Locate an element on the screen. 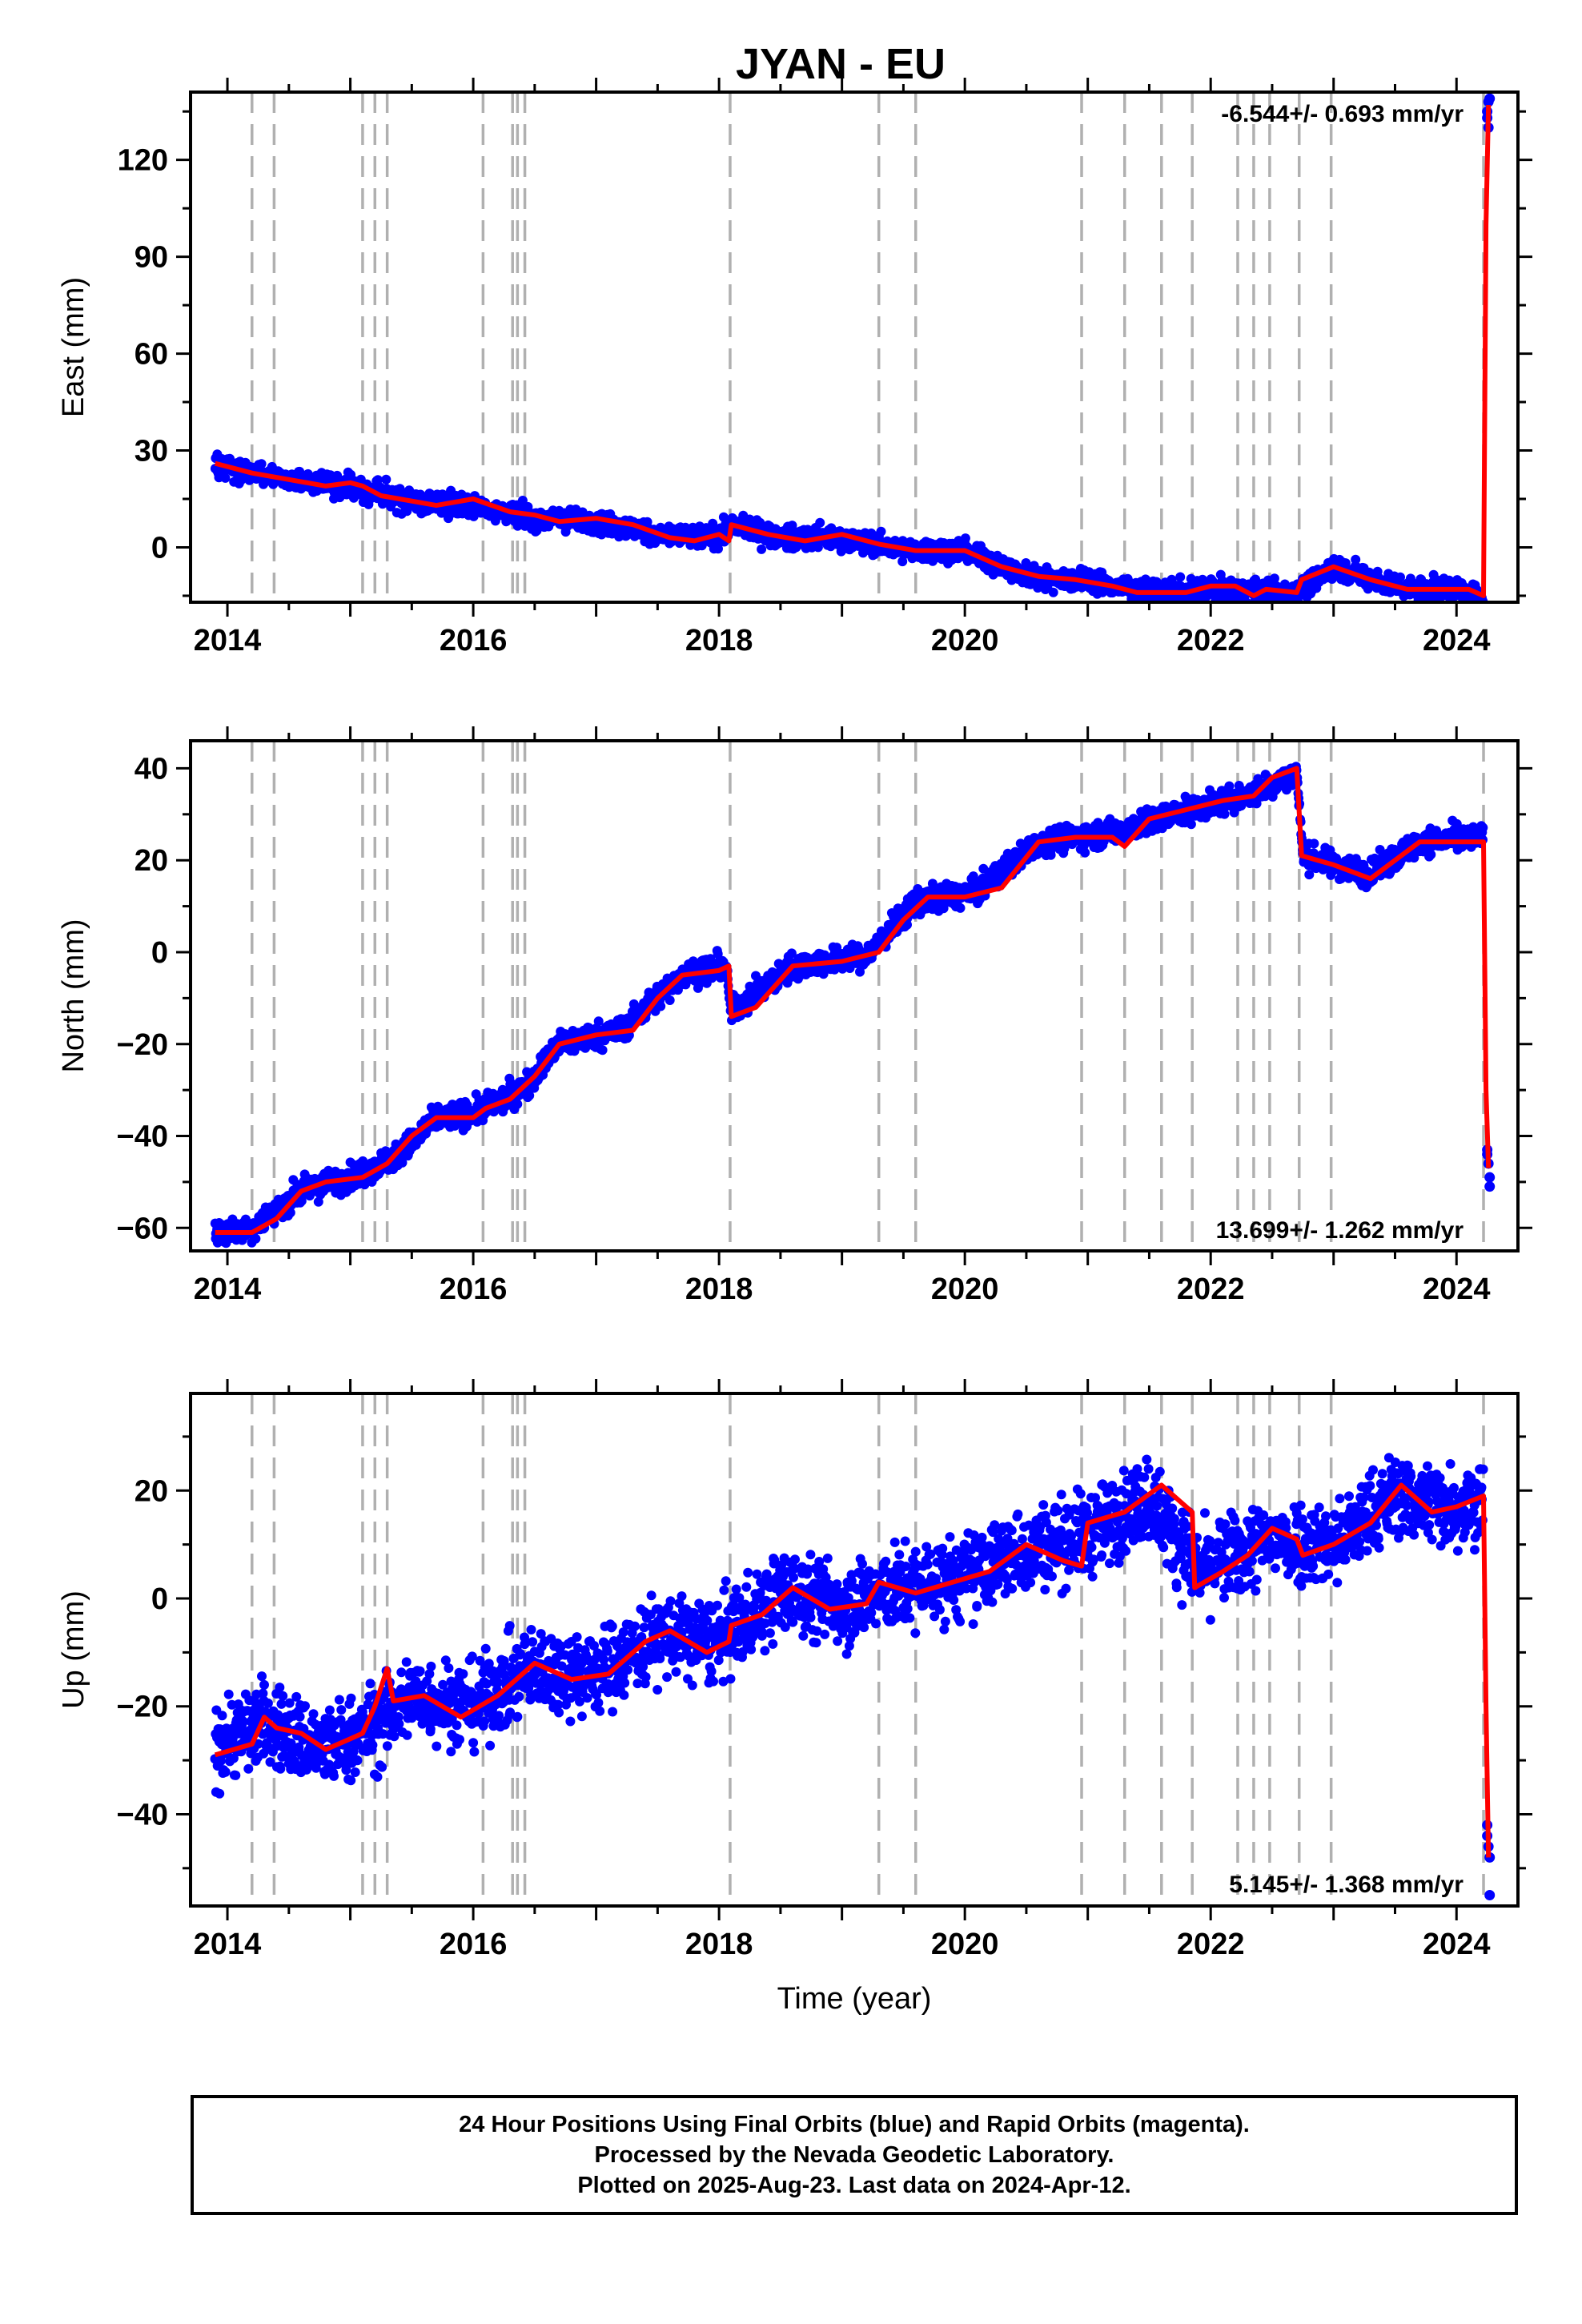 This screenshot has height=2324, width=1582. y-tick-label: 30 is located at coordinates (151, 451).